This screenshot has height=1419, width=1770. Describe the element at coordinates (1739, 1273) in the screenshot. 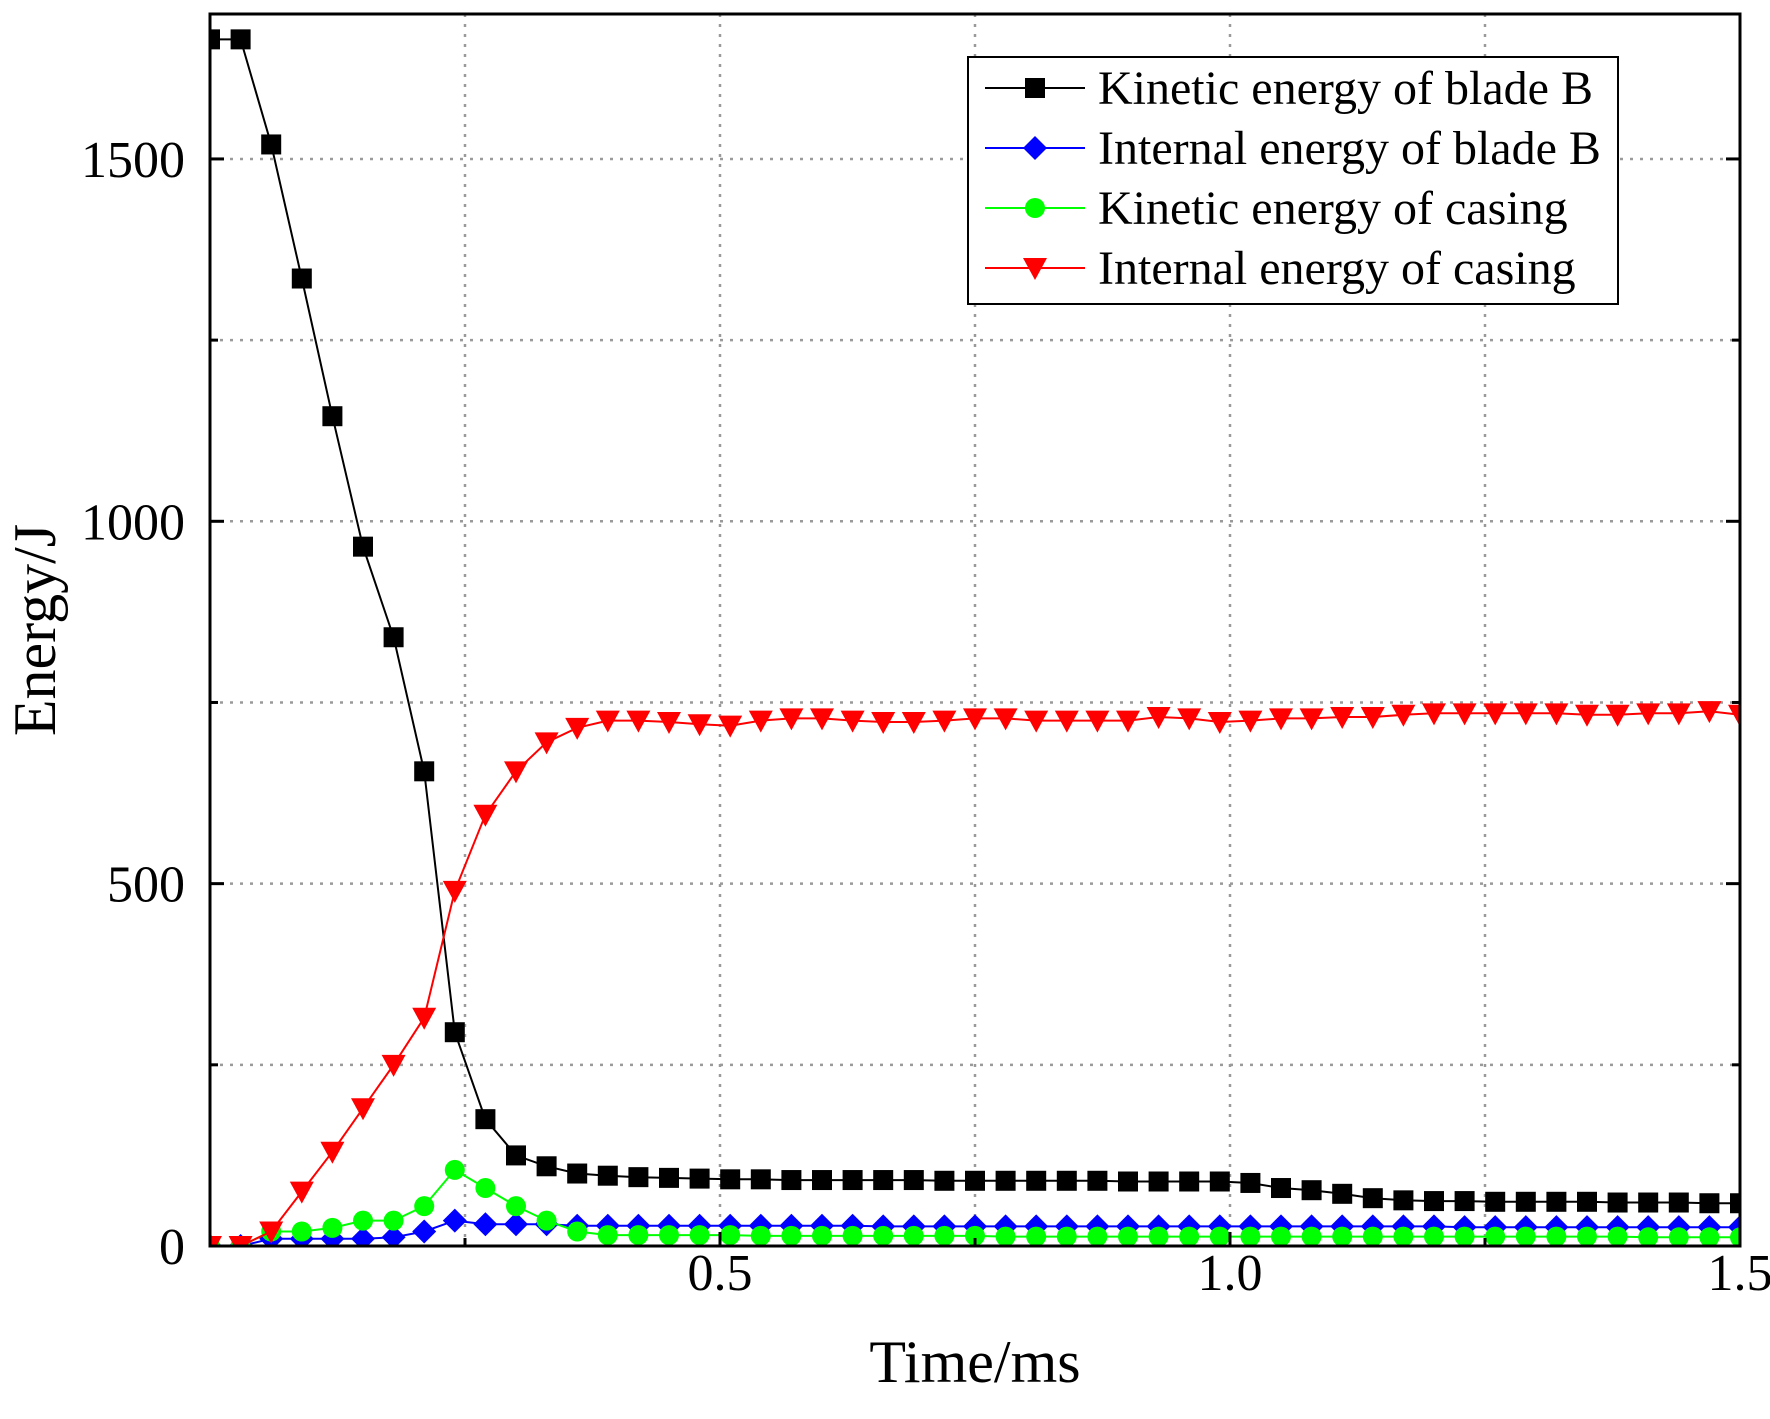

I see `x-tick-label: 1.5` at that location.